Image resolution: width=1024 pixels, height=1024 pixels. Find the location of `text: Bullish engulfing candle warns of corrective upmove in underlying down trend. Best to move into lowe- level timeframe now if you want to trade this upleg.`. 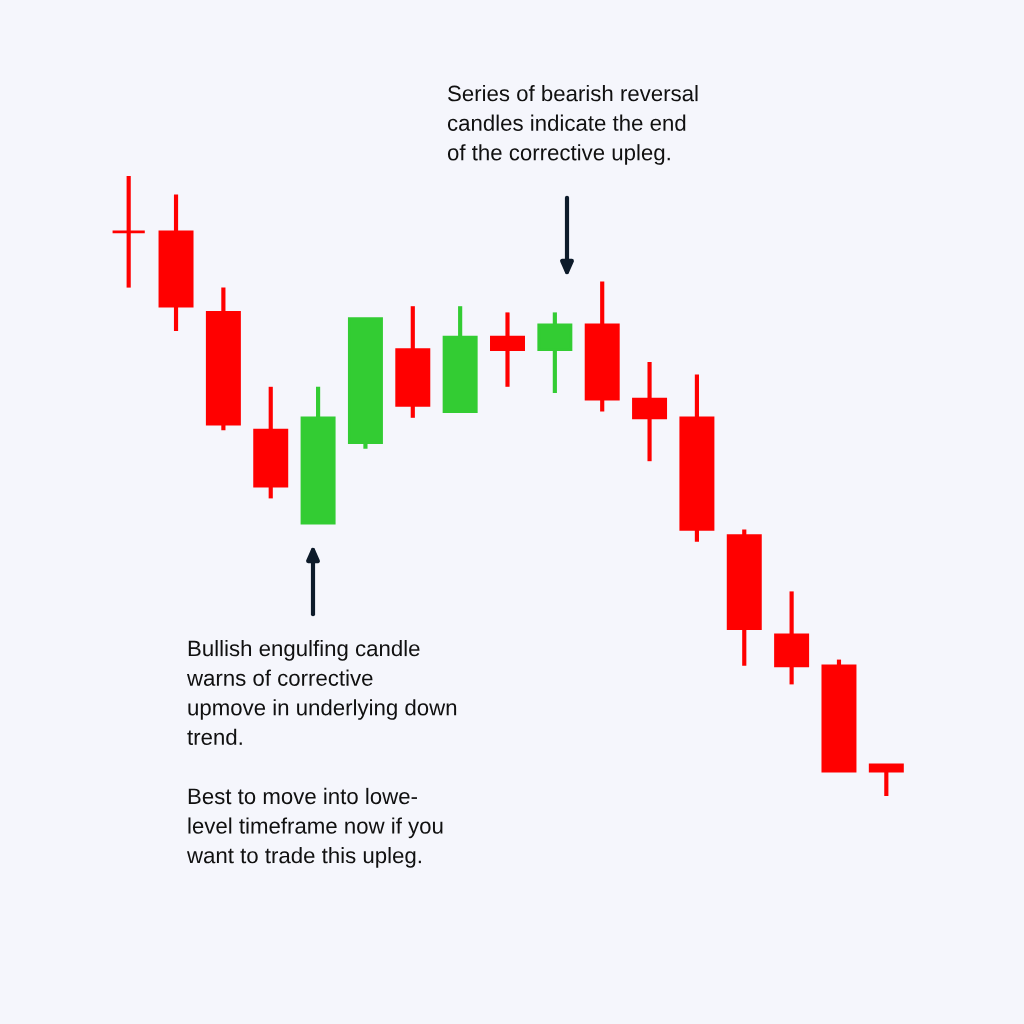

text: Bullish engulfing candle warns of corrective upmove in underlying down trend. Best to move into lowe- level timeframe now if you want to trade this upleg. is located at coordinates (321, 754).